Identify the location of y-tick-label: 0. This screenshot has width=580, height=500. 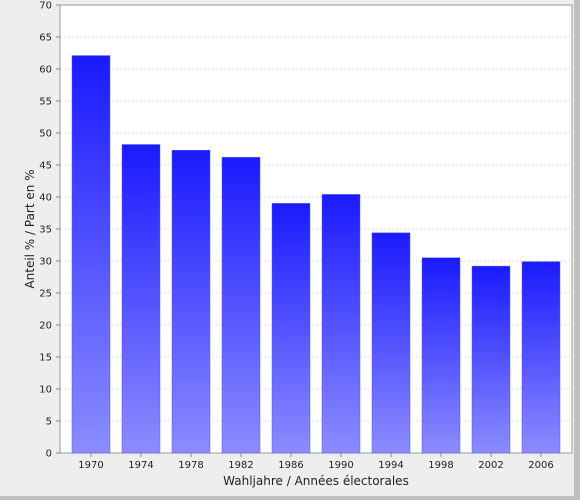
(49, 454).